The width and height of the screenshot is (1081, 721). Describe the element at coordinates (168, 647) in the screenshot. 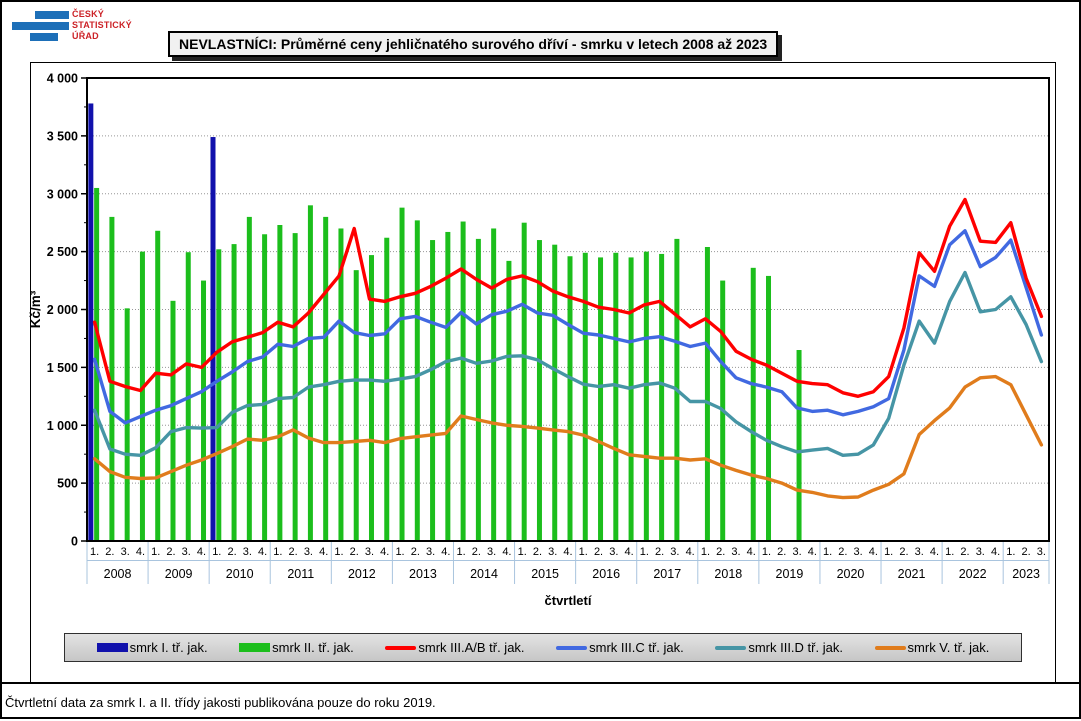

I see `legend-label: smrk I. tř. jak.` at that location.